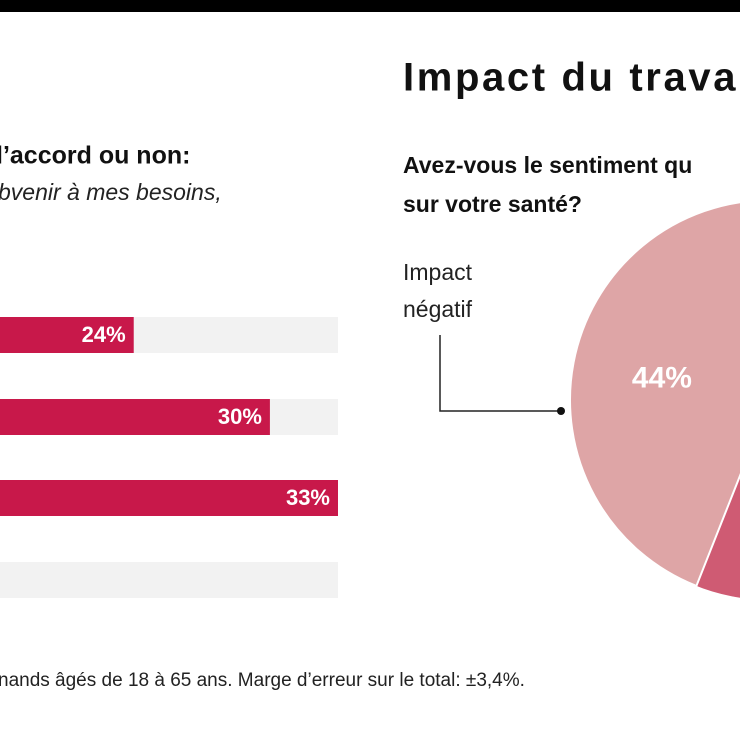 This screenshot has width=740, height=740. What do you see at coordinates (492, 204) in the screenshot?
I see `pie-subtitle: sur votre santé?` at bounding box center [492, 204].